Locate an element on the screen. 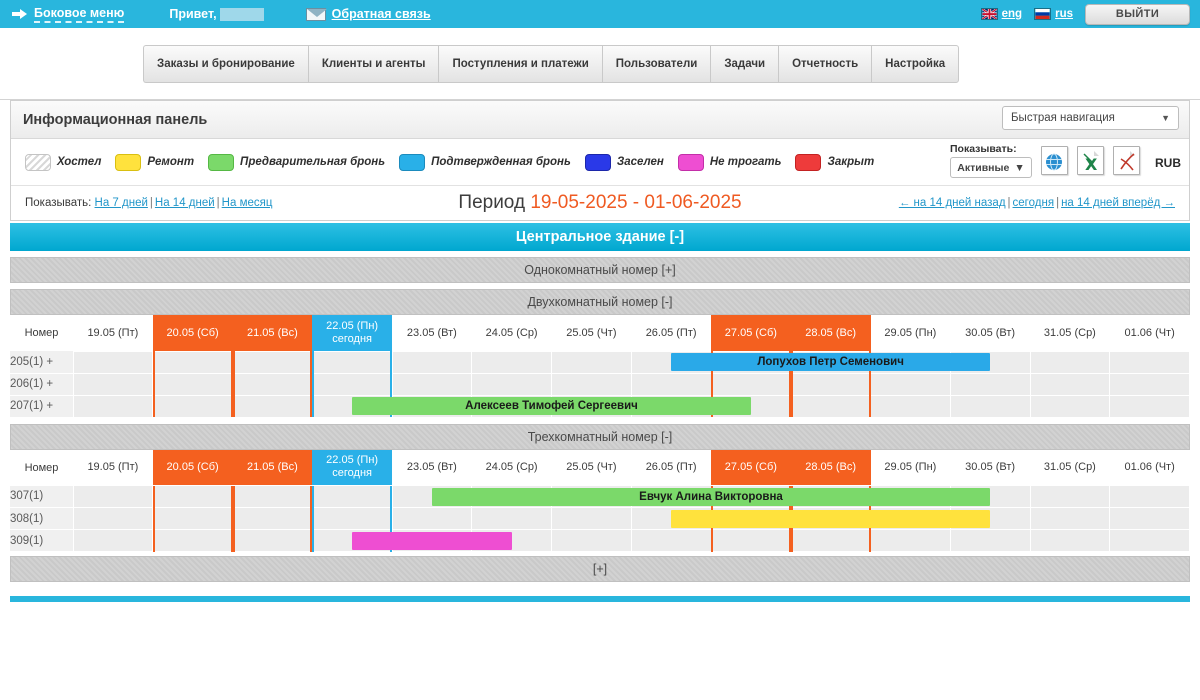 This screenshot has height=700, width=1200. room-label: 207(1) + is located at coordinates (41, 406).